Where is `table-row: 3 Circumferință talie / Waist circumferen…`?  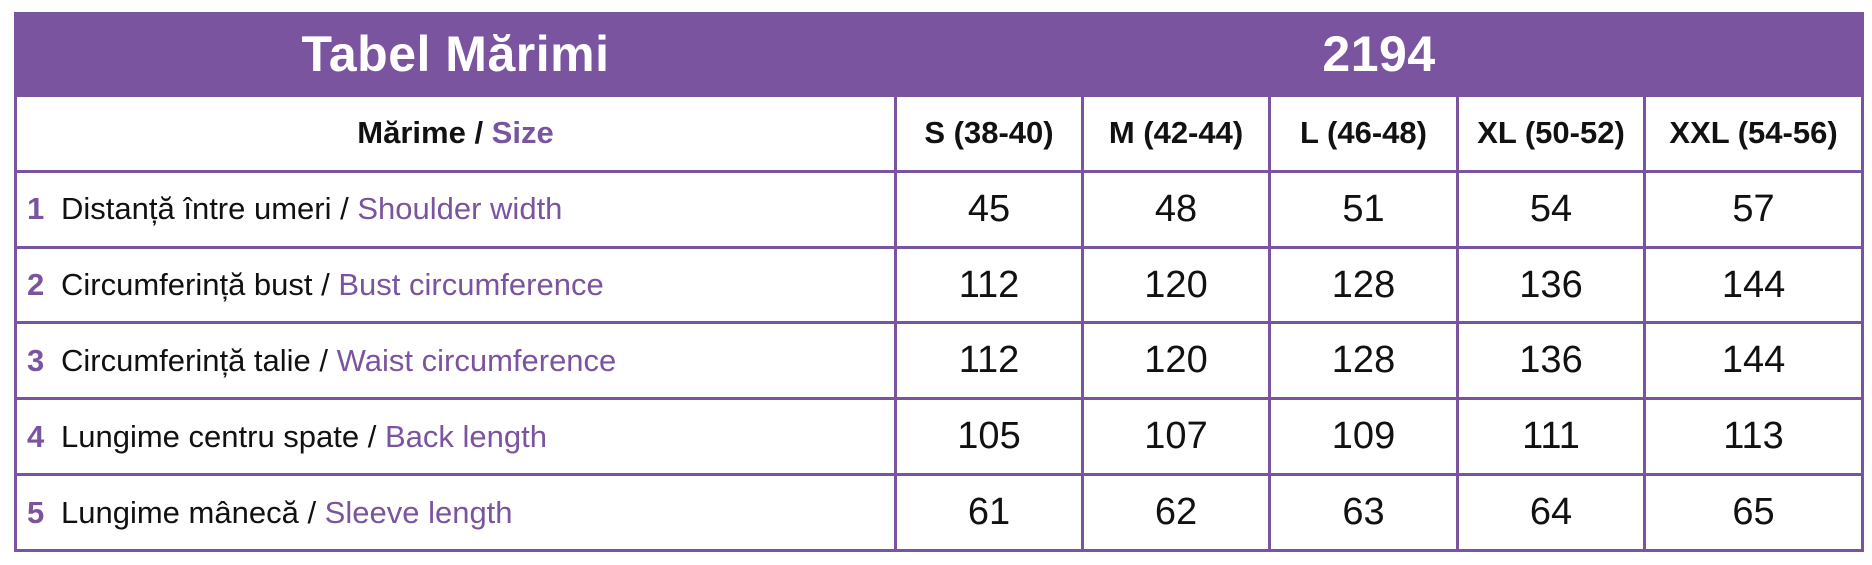
table-row: 3 Circumferință talie / Waist circumferen… is located at coordinates (939, 361).